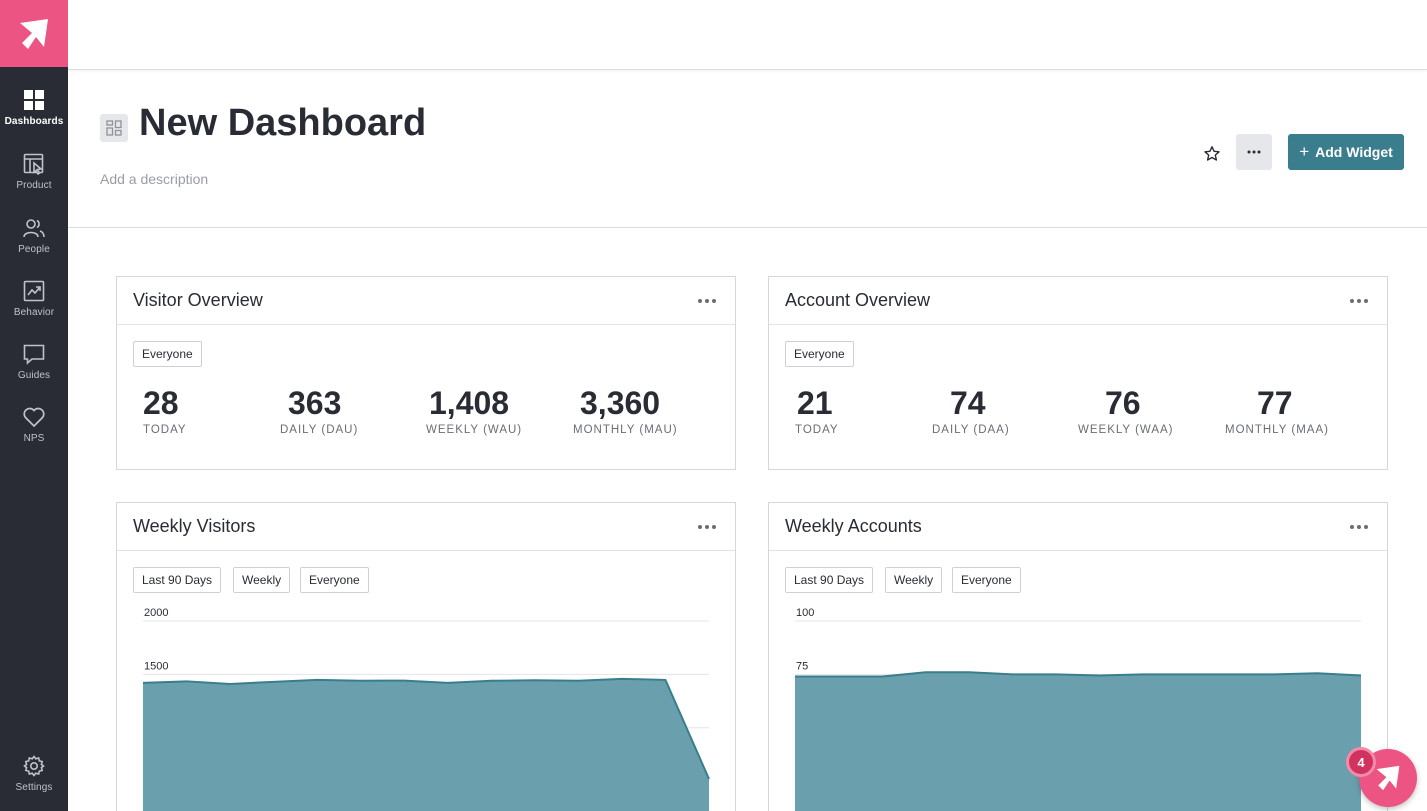  I want to click on dashboard-type-icon, so click(114, 128).